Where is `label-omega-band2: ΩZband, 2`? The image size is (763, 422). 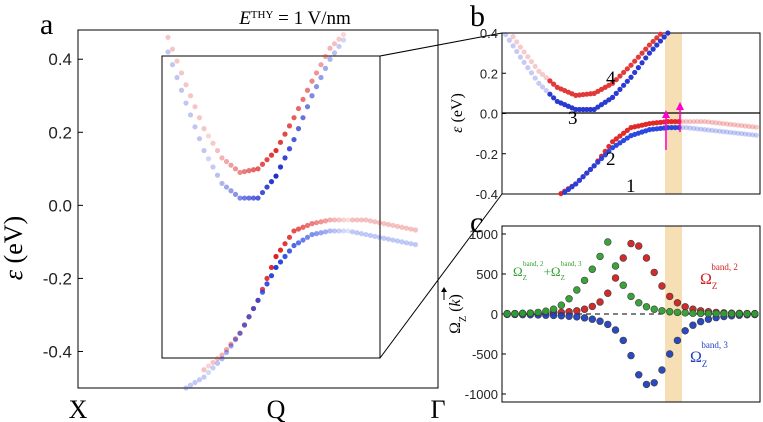 label-omega-band2: ΩZband, 2 is located at coordinates (719, 276).